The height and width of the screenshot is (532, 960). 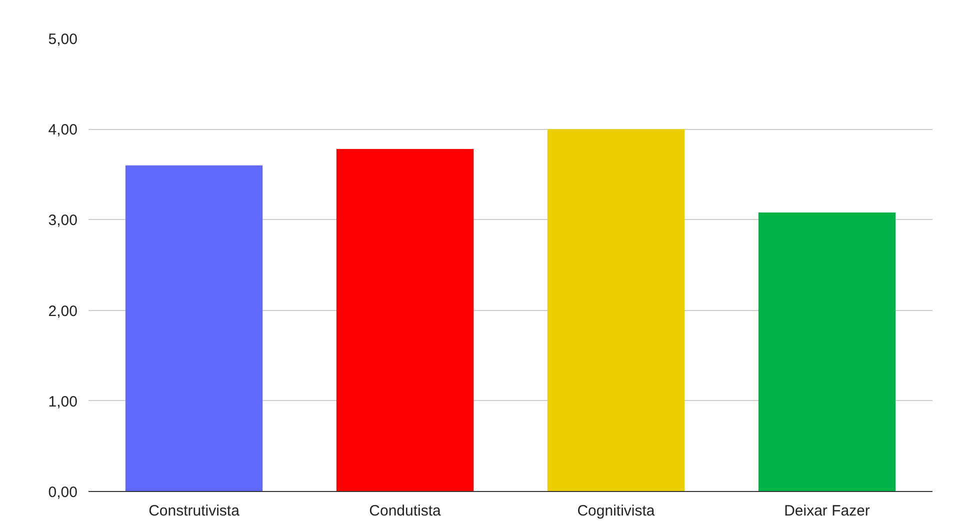 I want to click on y-tick-label: 0,00, so click(x=63, y=492).